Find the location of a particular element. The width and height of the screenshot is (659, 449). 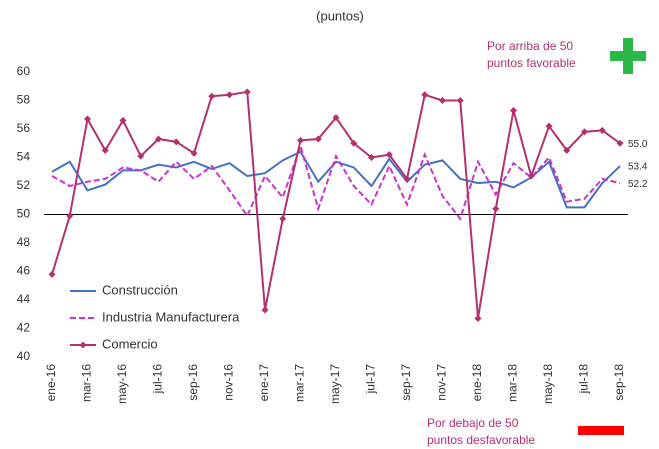

x-tick-label: sep-16 is located at coordinates (193, 382).